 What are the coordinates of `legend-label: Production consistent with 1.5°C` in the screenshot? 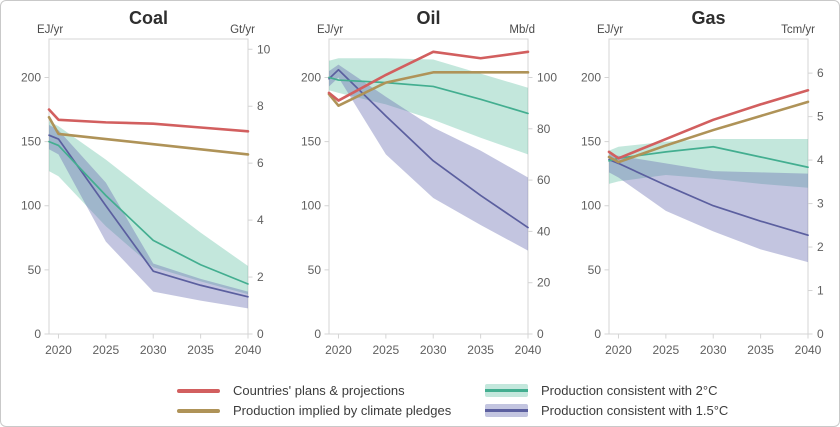 It's located at (635, 410).